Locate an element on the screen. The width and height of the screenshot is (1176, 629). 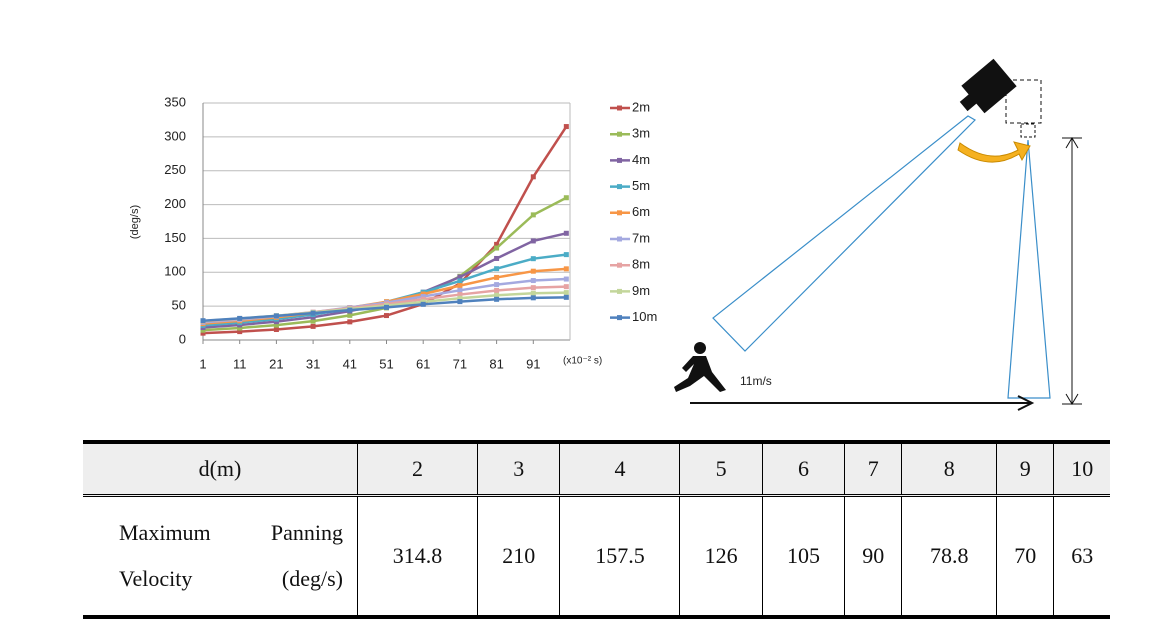
header-row: d(m) 2 3 4 5 6 7 8 9 10 is located at coordinates (596, 468).